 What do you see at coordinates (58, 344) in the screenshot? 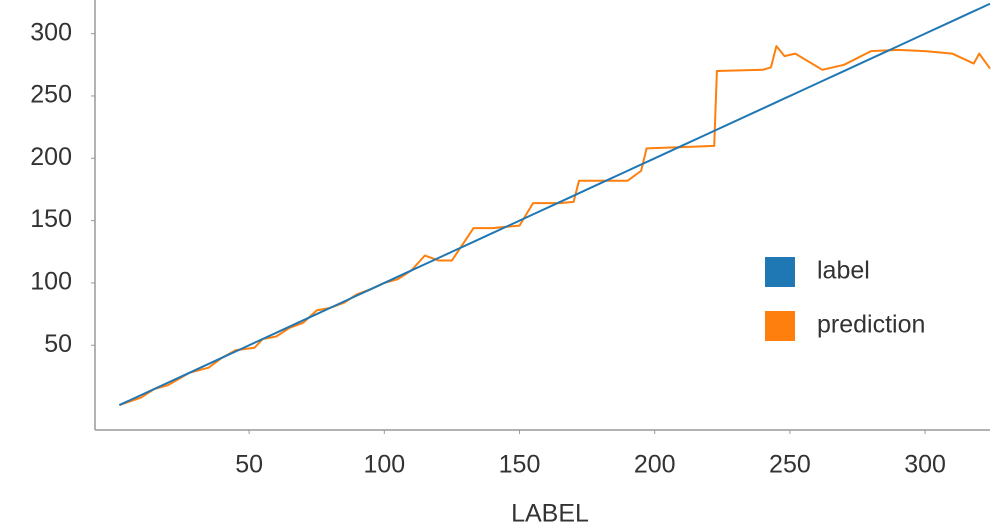
I see `y-tick-label: 50` at bounding box center [58, 344].